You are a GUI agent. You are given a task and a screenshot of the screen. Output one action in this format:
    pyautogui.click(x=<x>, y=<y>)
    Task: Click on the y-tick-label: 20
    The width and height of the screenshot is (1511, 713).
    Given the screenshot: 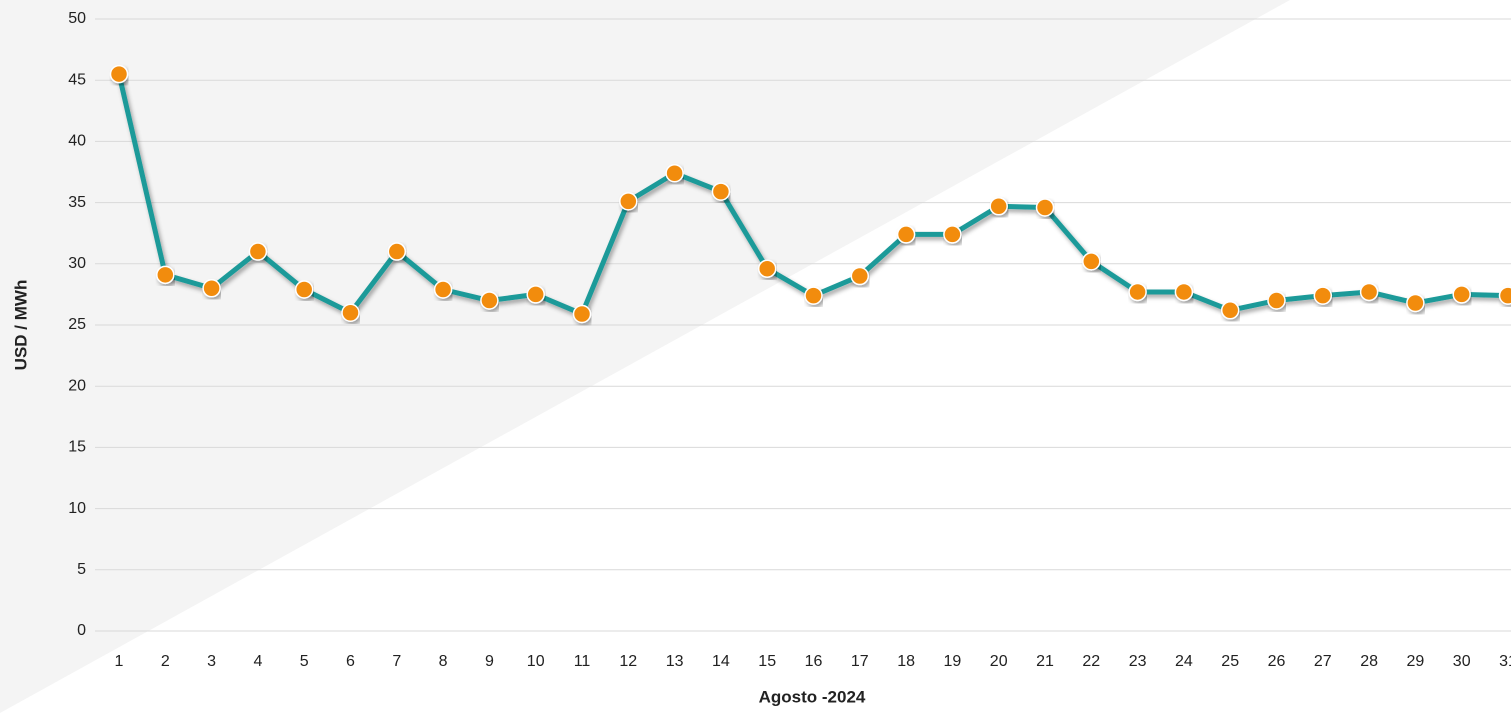 What is the action you would take?
    pyautogui.click(x=77, y=385)
    